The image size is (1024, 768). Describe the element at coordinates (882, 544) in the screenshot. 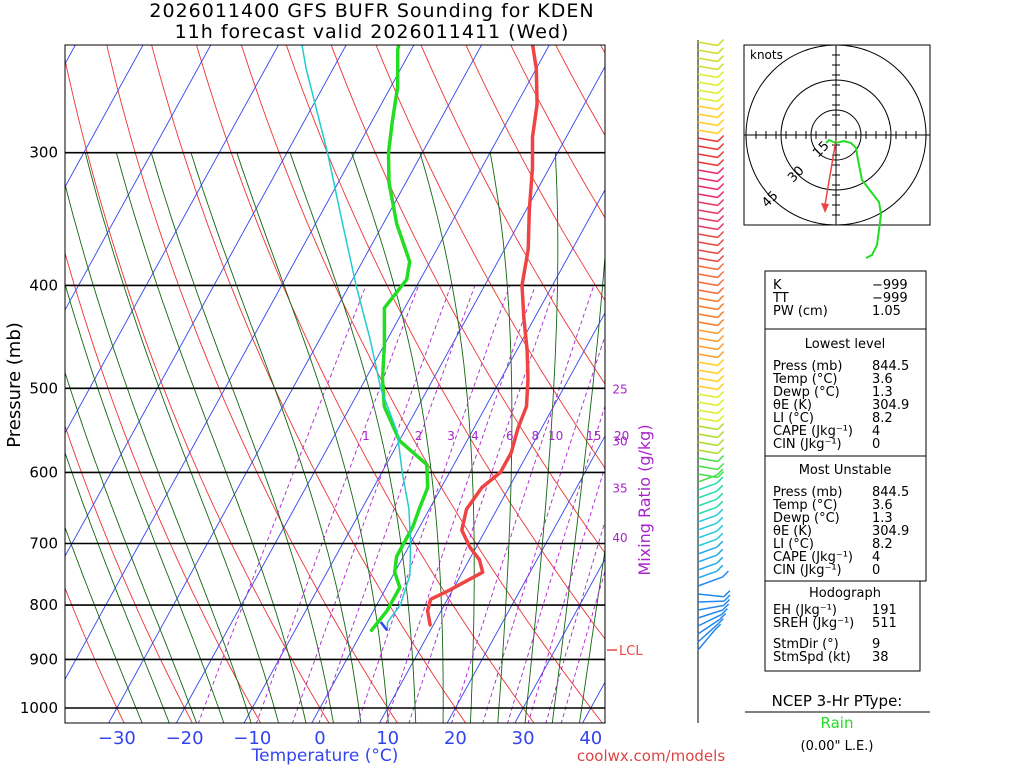

I see `unstable-row-value: 8.2` at that location.